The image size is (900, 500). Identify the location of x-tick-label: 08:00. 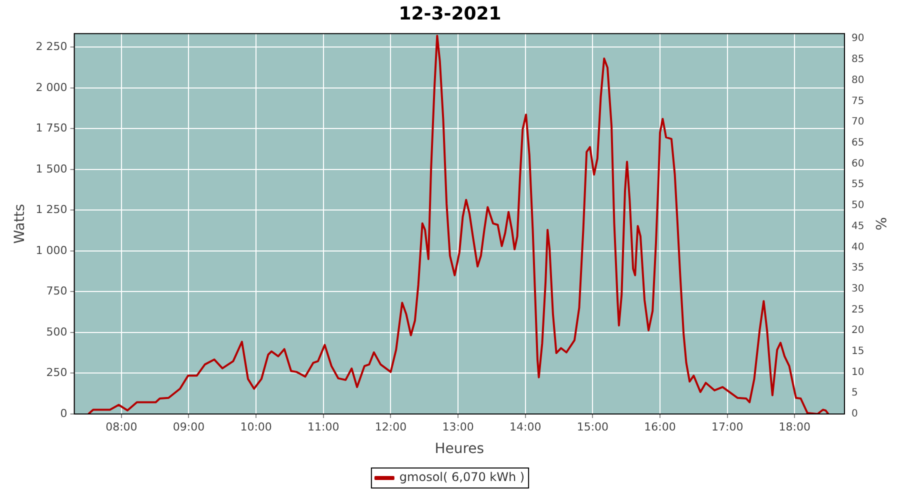
(122, 427).